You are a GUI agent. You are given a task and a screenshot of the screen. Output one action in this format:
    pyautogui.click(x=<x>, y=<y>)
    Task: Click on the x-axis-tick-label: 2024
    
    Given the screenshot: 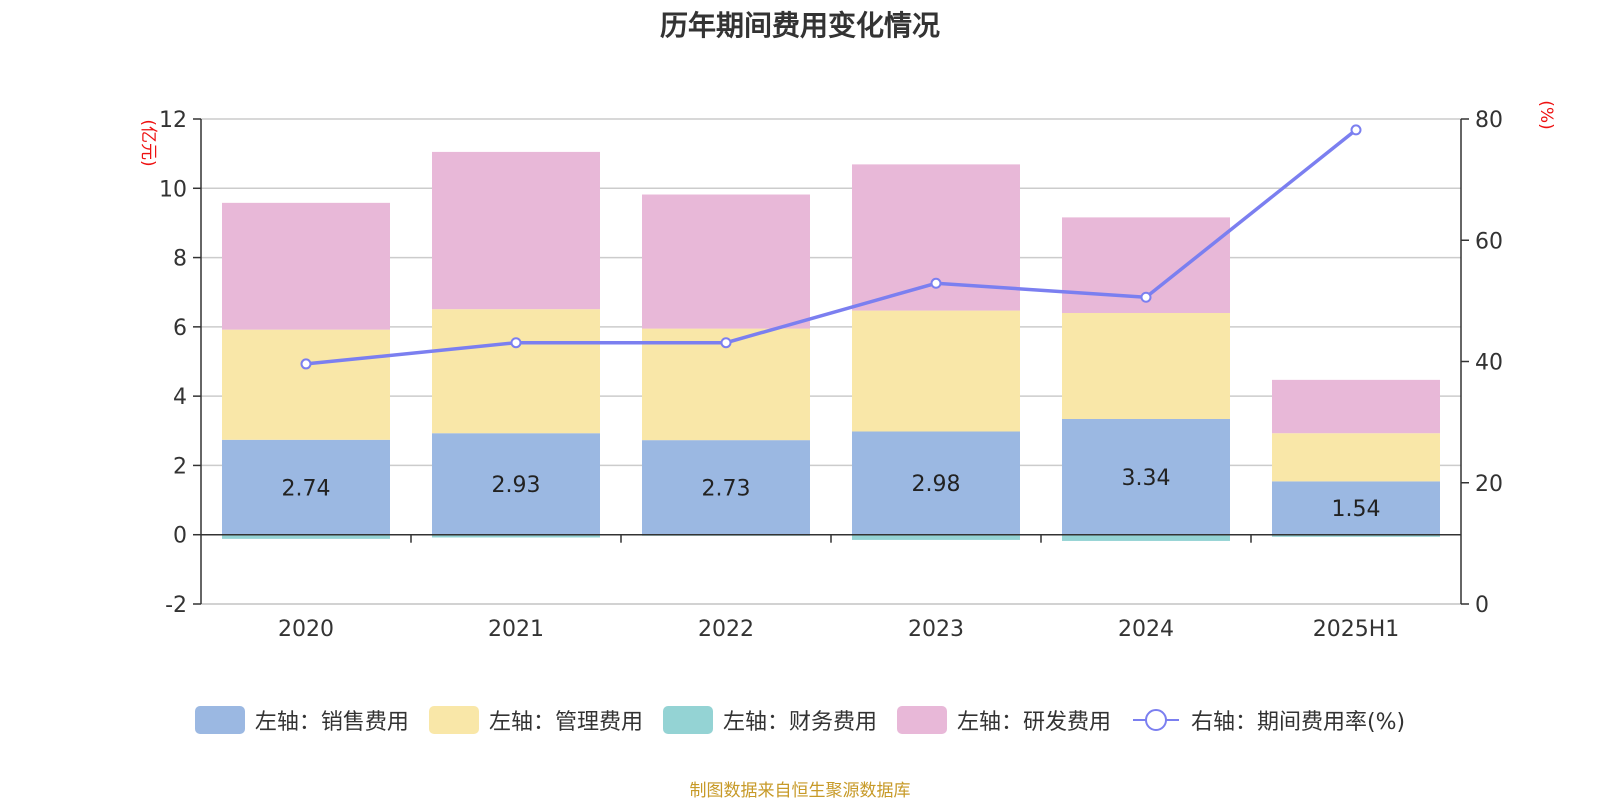 What is the action you would take?
    pyautogui.click(x=1146, y=629)
    